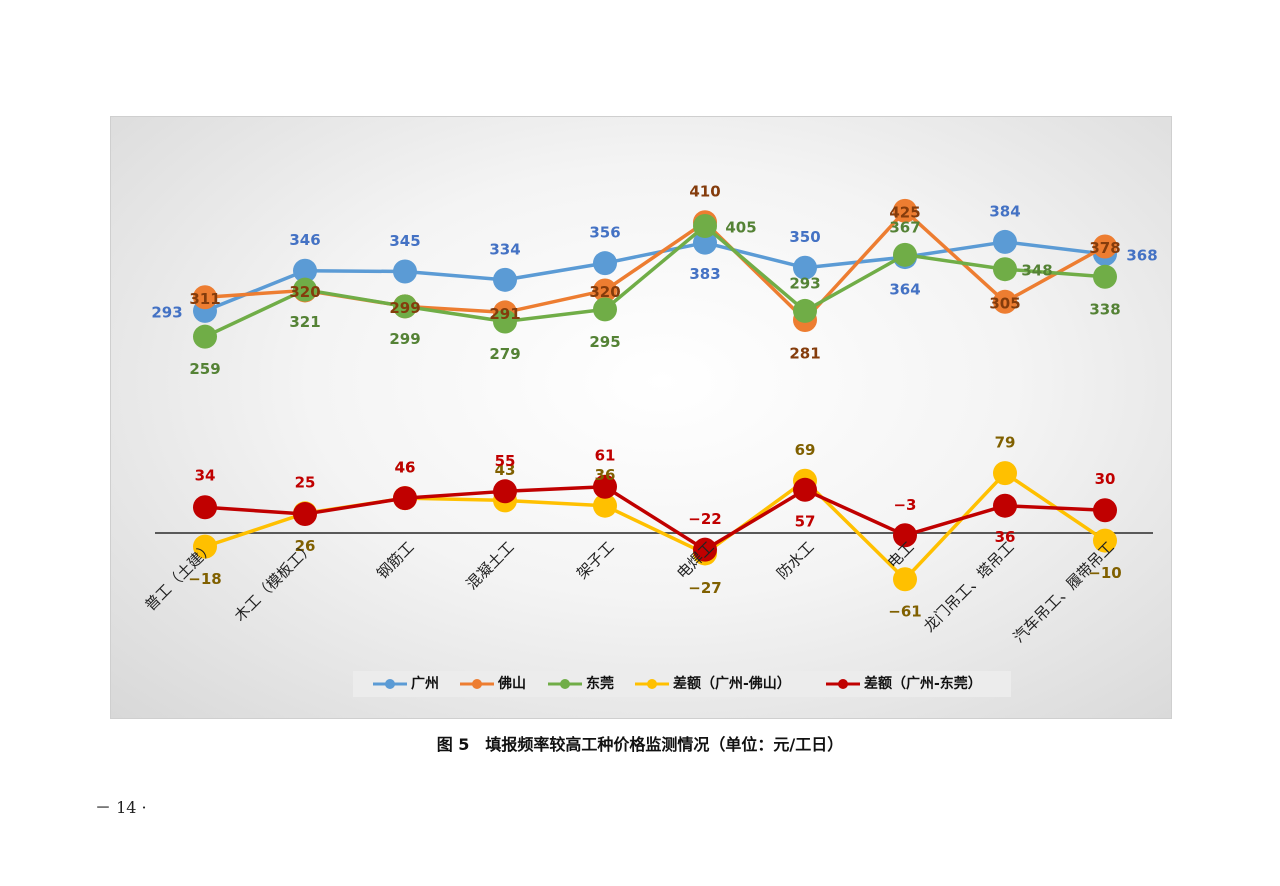 This screenshot has width=1280, height=886. I want to click on page-number: － 14 ·, so click(121, 807).